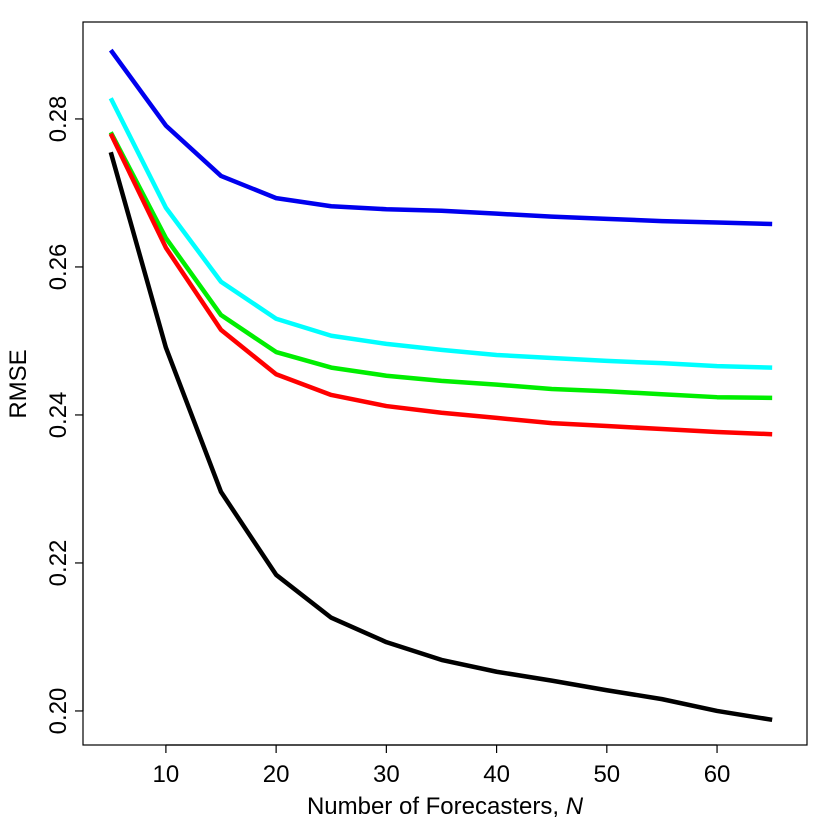 Image resolution: width=830 pixels, height=830 pixels. What do you see at coordinates (58, 119) in the screenshot?
I see `y-tick-label: 0.28` at bounding box center [58, 119].